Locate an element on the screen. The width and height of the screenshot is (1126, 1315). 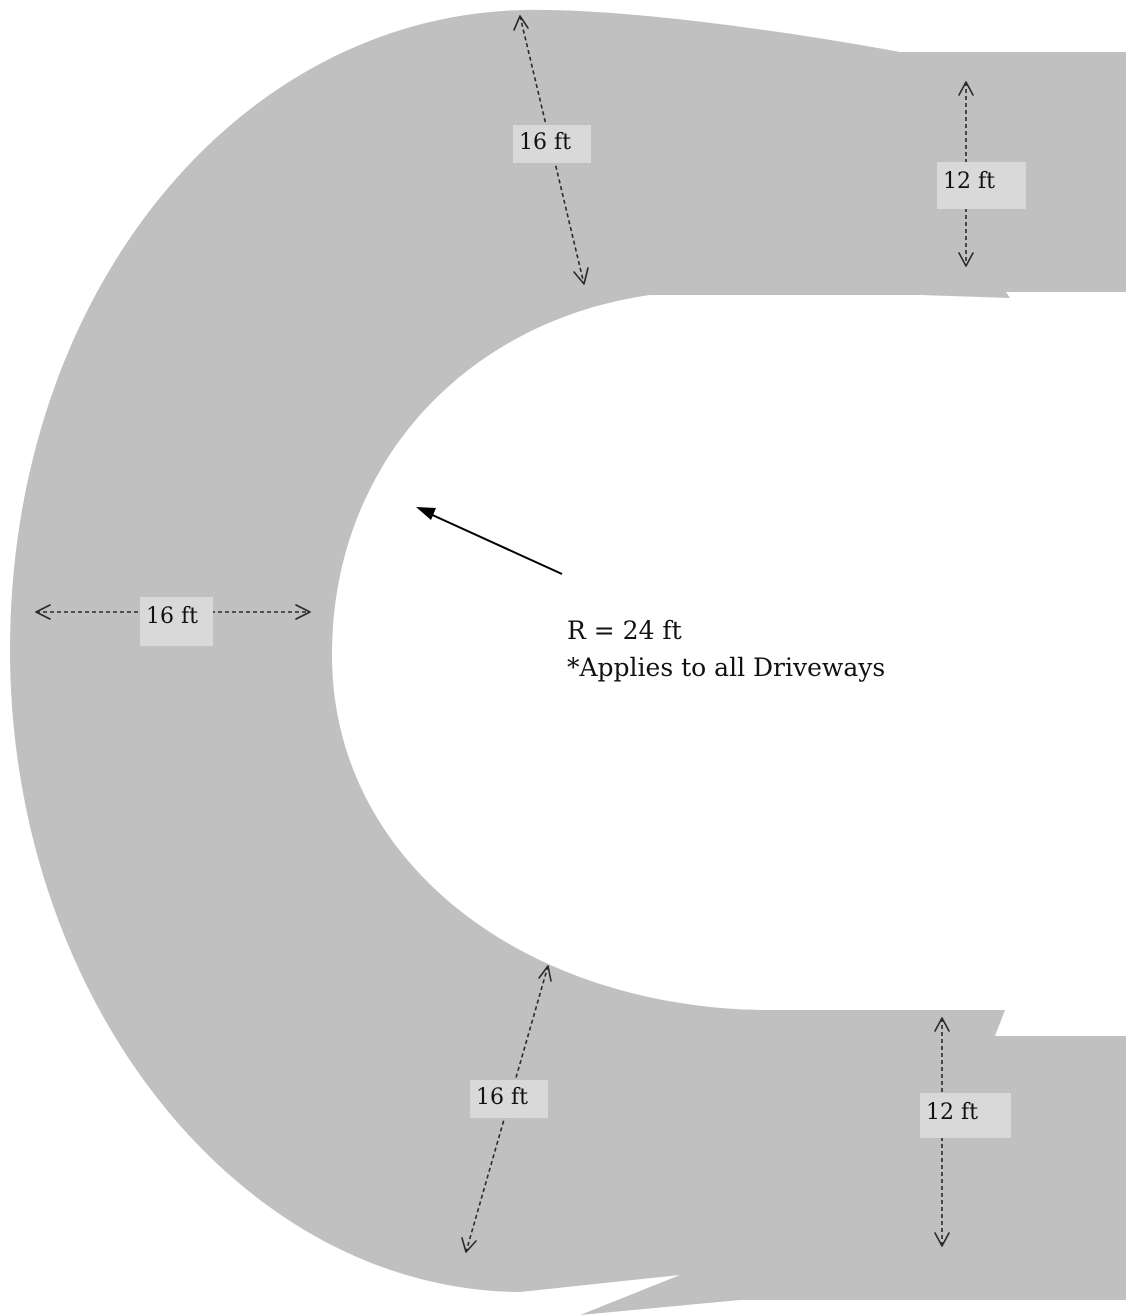
label-top-curve-width: 16 ft is located at coordinates (552, 144).